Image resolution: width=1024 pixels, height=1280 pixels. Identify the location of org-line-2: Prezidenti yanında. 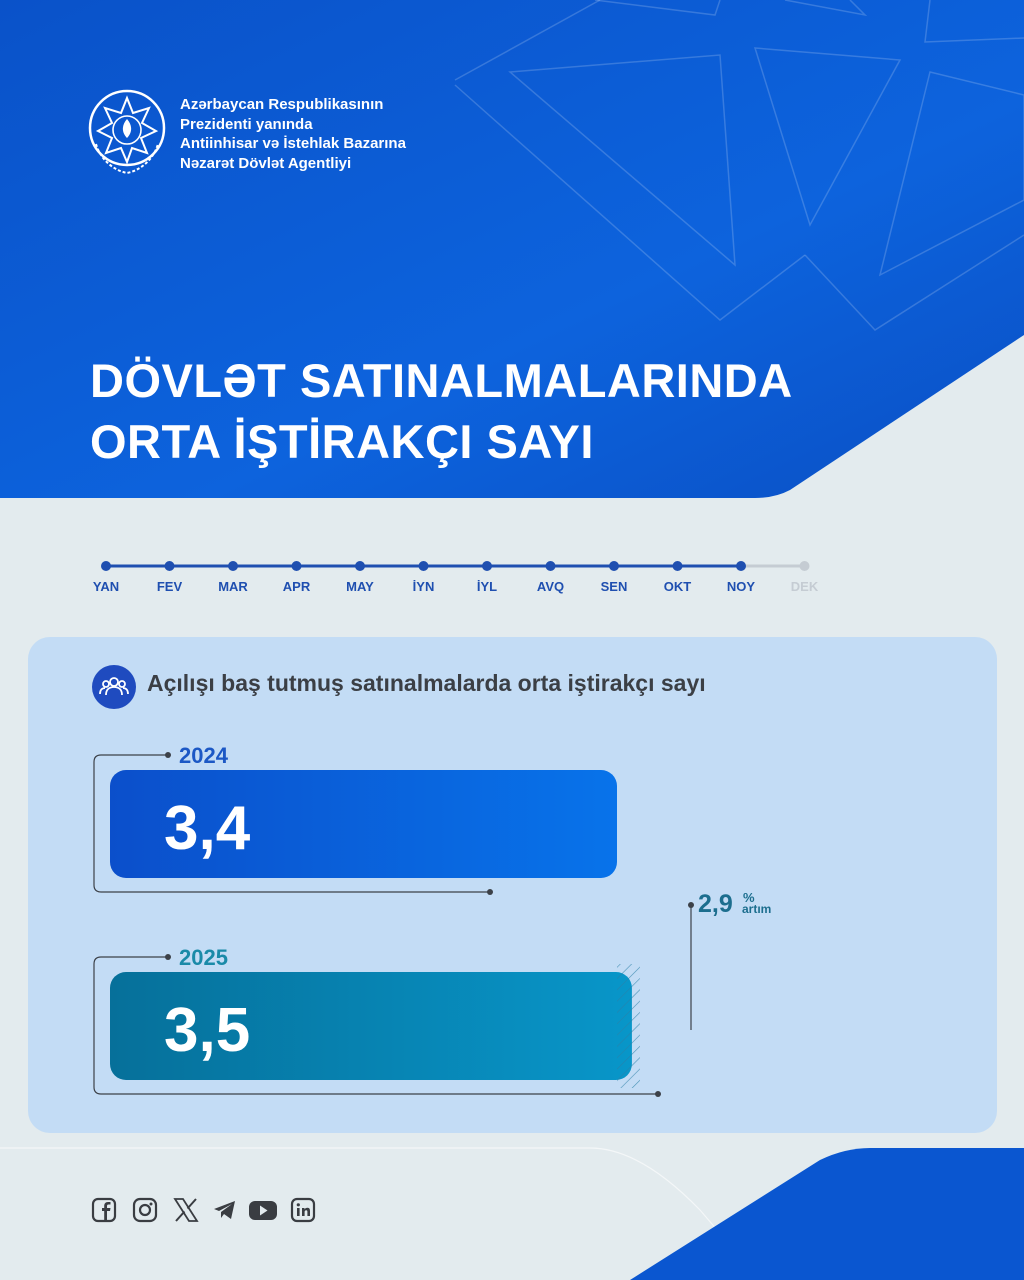
(246, 124).